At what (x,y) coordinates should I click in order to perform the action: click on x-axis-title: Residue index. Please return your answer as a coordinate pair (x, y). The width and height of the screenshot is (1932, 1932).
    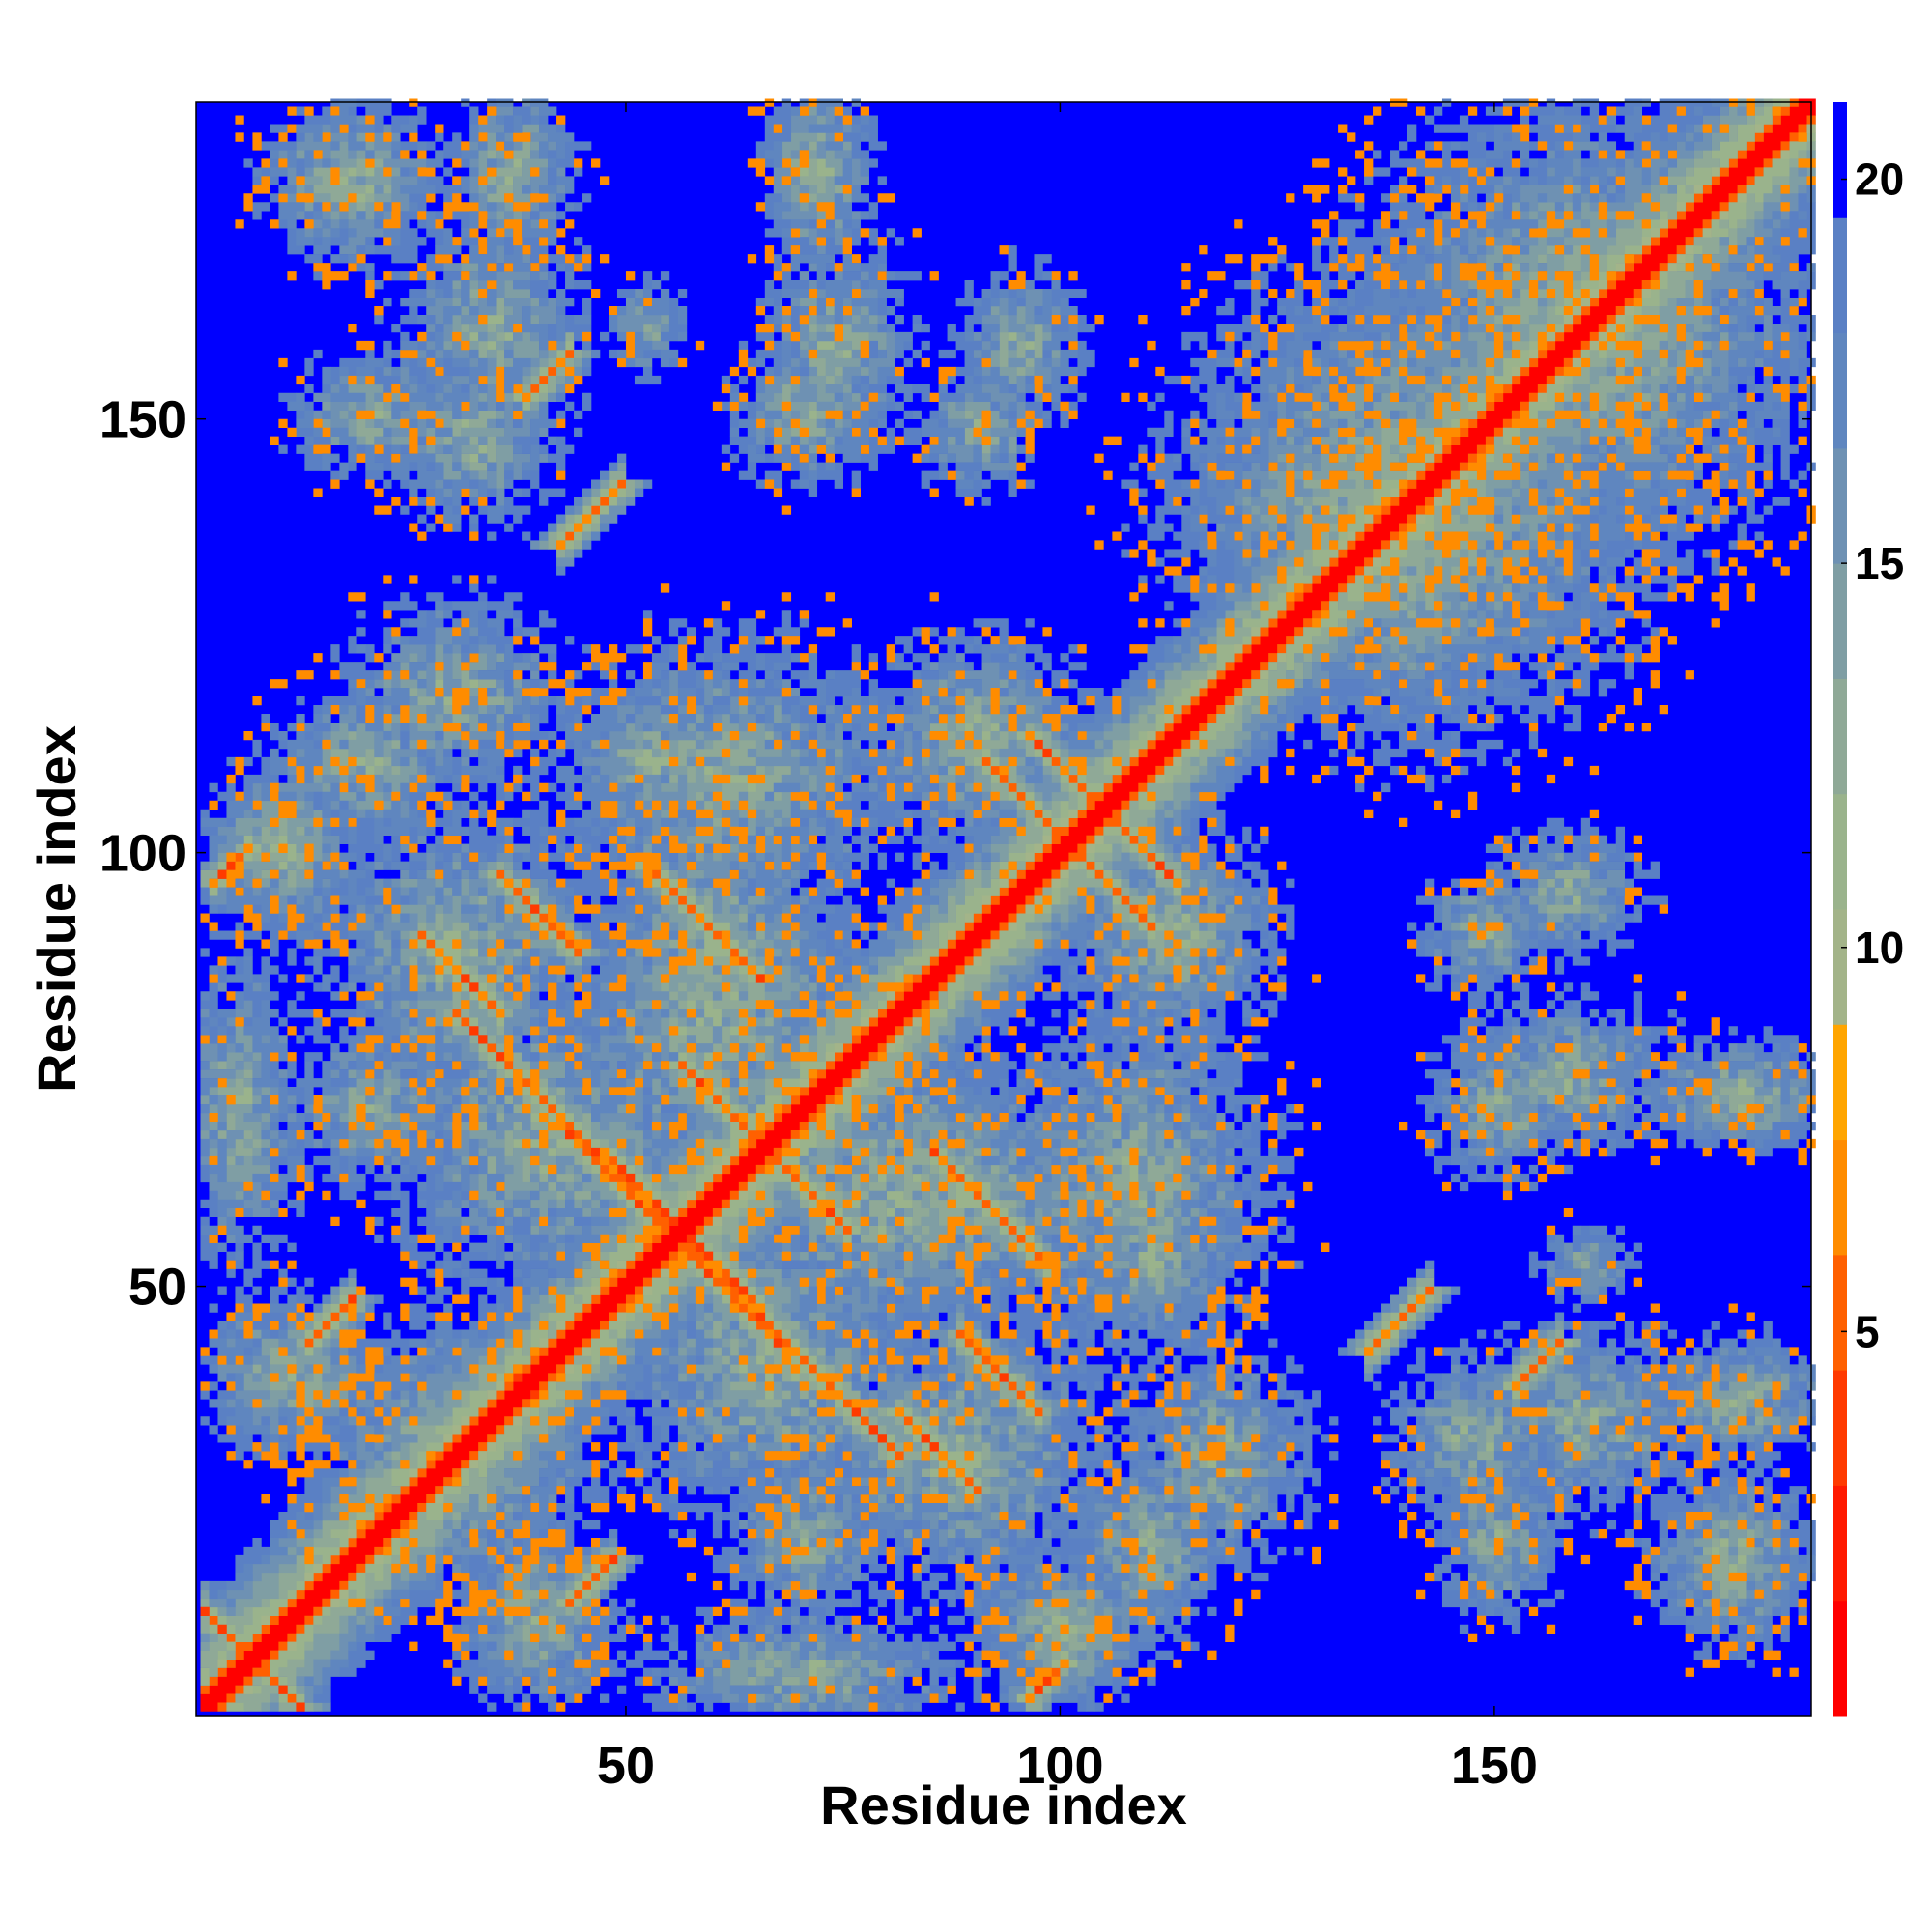
    Looking at the image, I should click on (1003, 1805).